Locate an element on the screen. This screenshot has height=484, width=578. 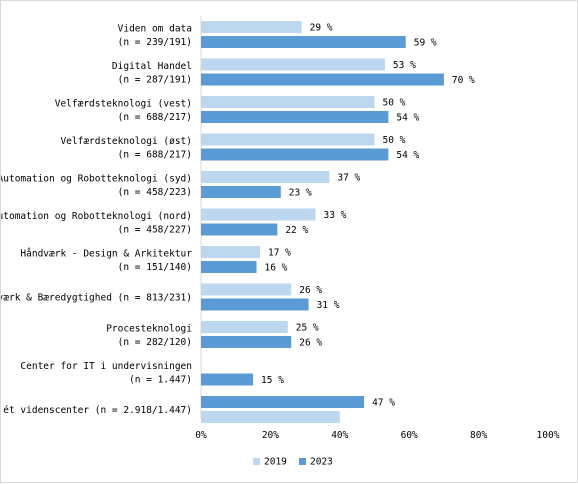
category-label-3-1: (n = 688/217) is located at coordinates (155, 154).